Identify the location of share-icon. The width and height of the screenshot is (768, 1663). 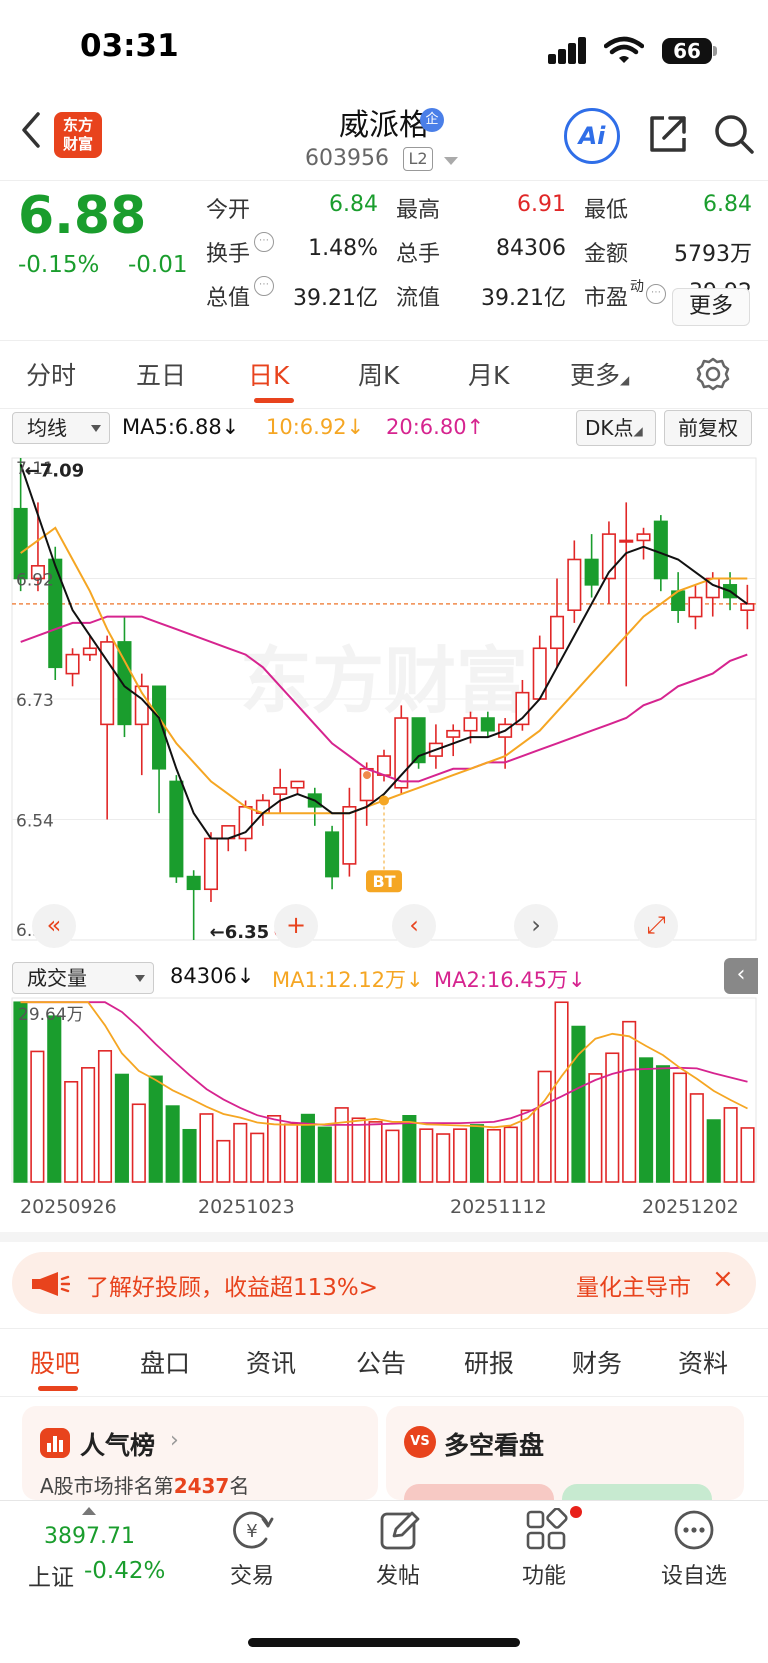
(668, 134).